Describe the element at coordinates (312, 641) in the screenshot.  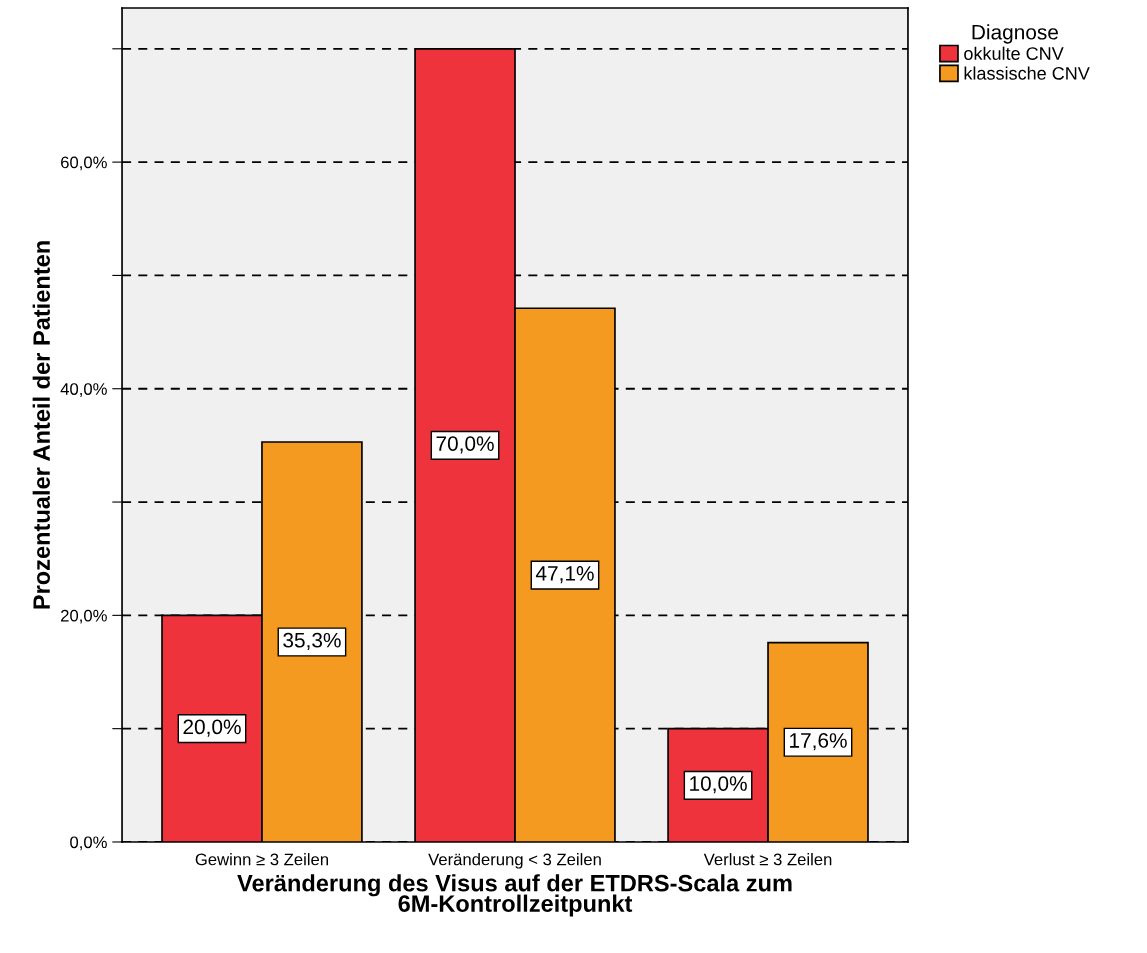
I see `data-label: 35,3%` at that location.